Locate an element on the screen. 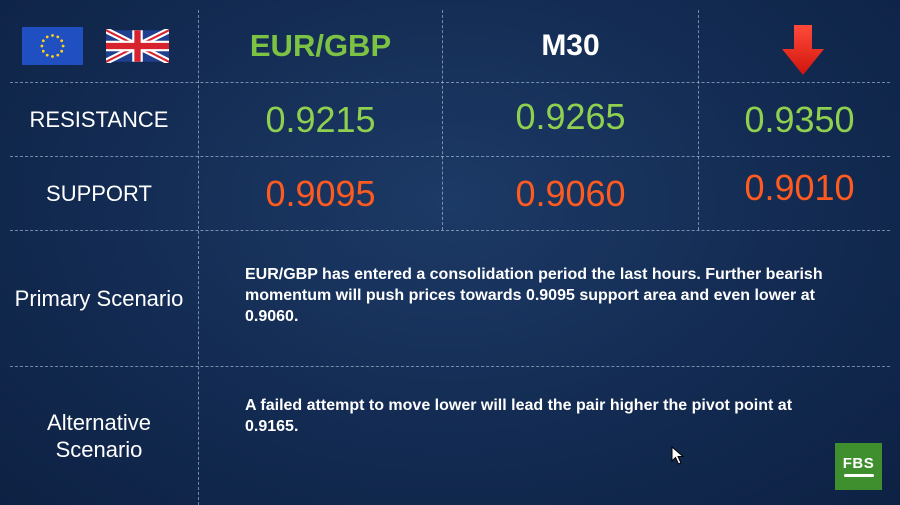 The height and width of the screenshot is (505, 900). resistance-value: 0.9265 is located at coordinates (570, 116).